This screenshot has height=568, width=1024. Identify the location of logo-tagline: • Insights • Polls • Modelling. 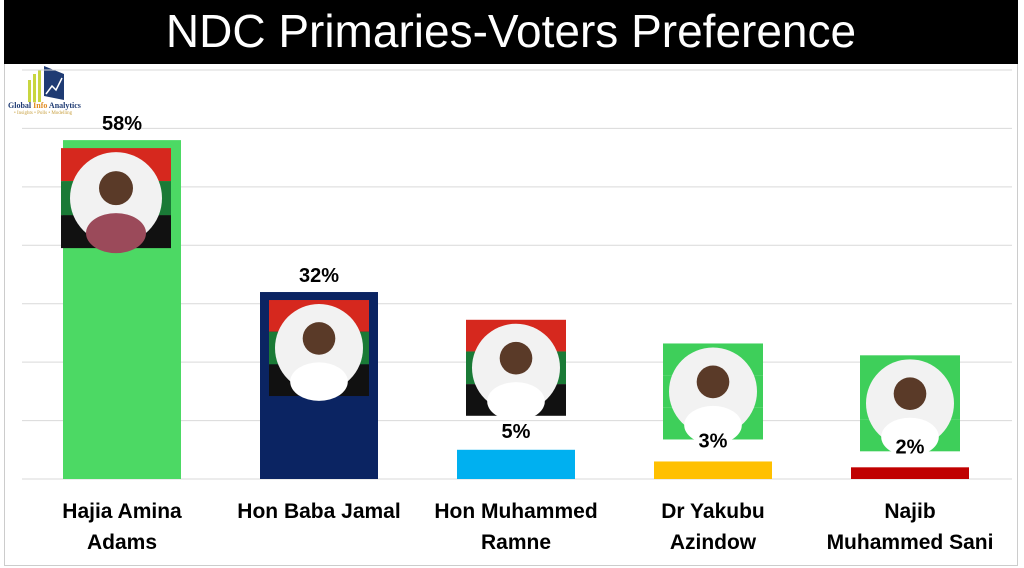
(43, 113).